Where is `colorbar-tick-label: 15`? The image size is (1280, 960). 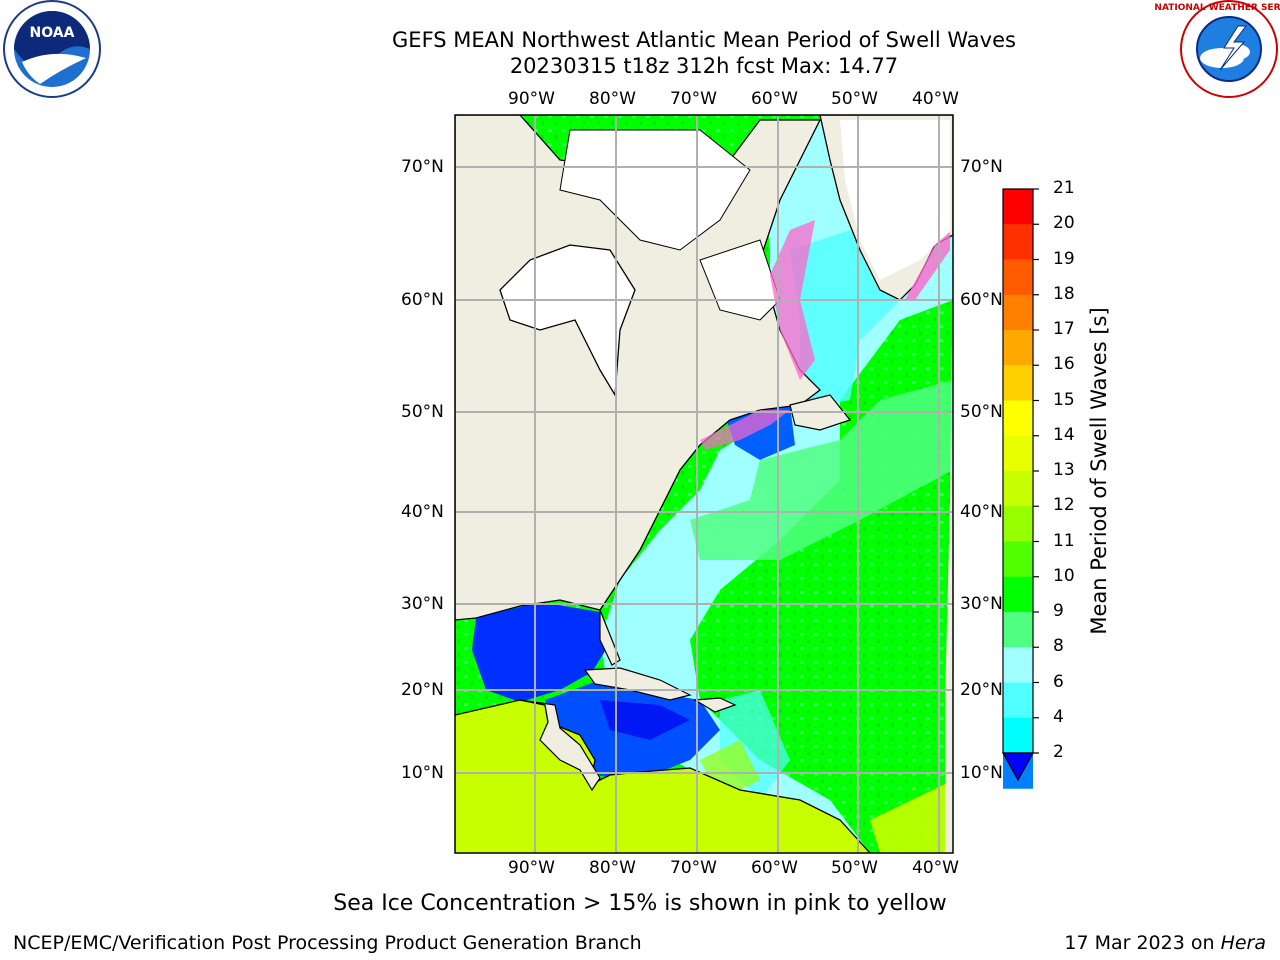
colorbar-tick-label: 15 is located at coordinates (1064, 399).